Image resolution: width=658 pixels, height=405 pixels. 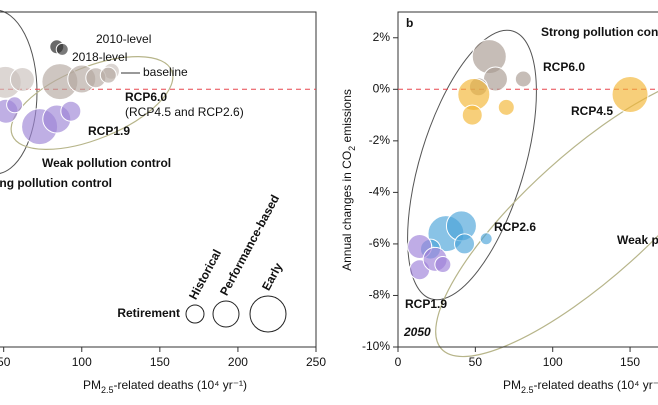 What do you see at coordinates (316, 362) in the screenshot?
I see `x-tick-label: 250` at bounding box center [316, 362].